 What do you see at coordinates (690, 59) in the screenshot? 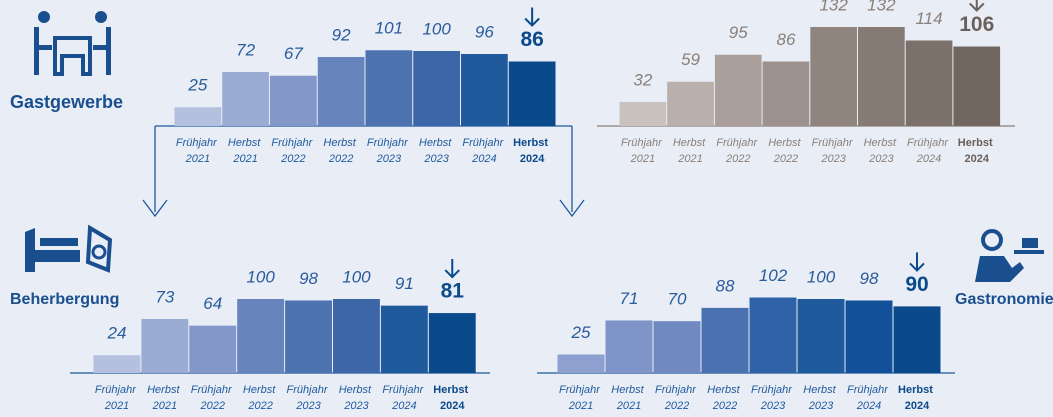
I see `value-label: 59` at bounding box center [690, 59].